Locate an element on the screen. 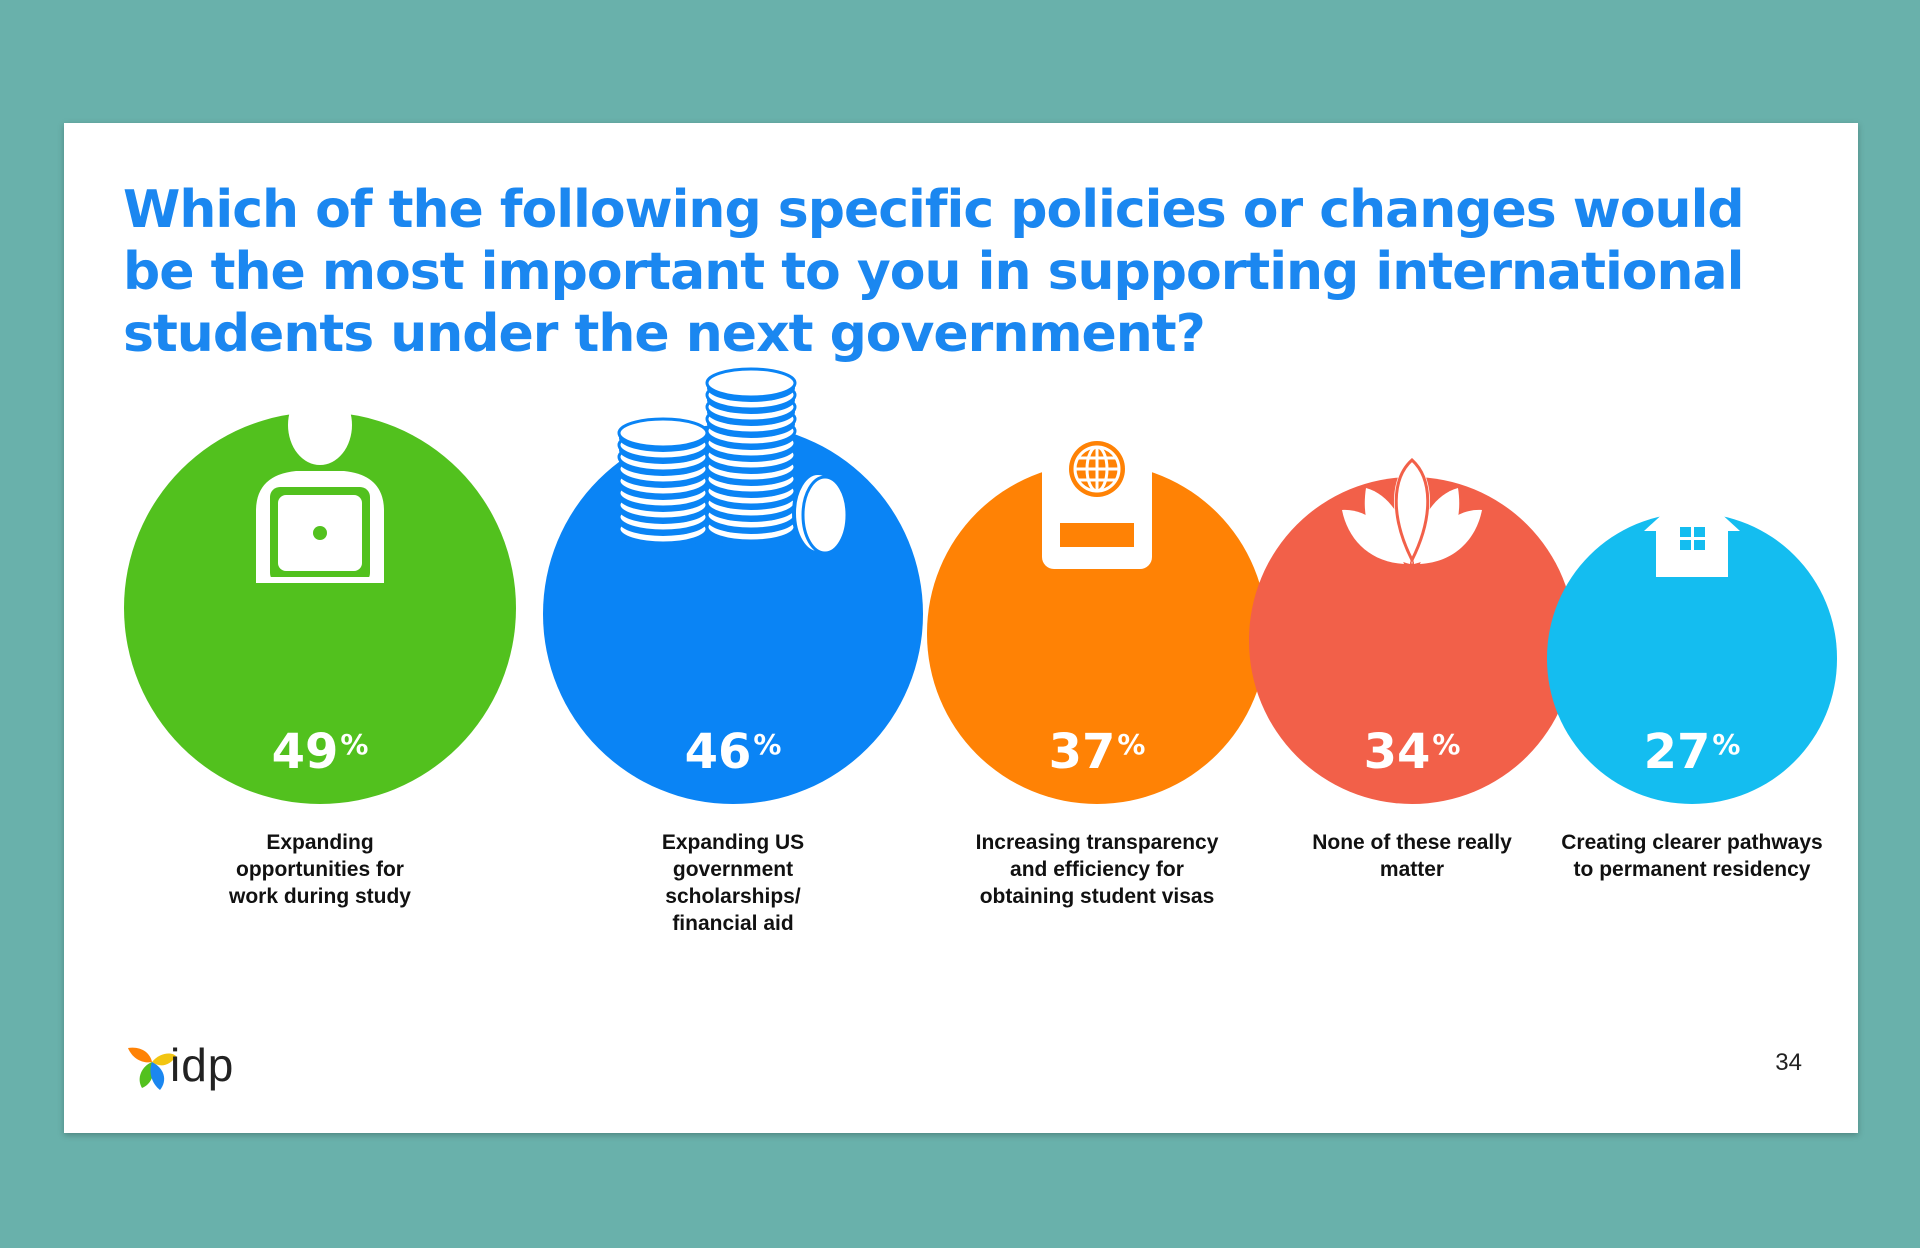  coin-stacks-icon is located at coordinates (733, 465).